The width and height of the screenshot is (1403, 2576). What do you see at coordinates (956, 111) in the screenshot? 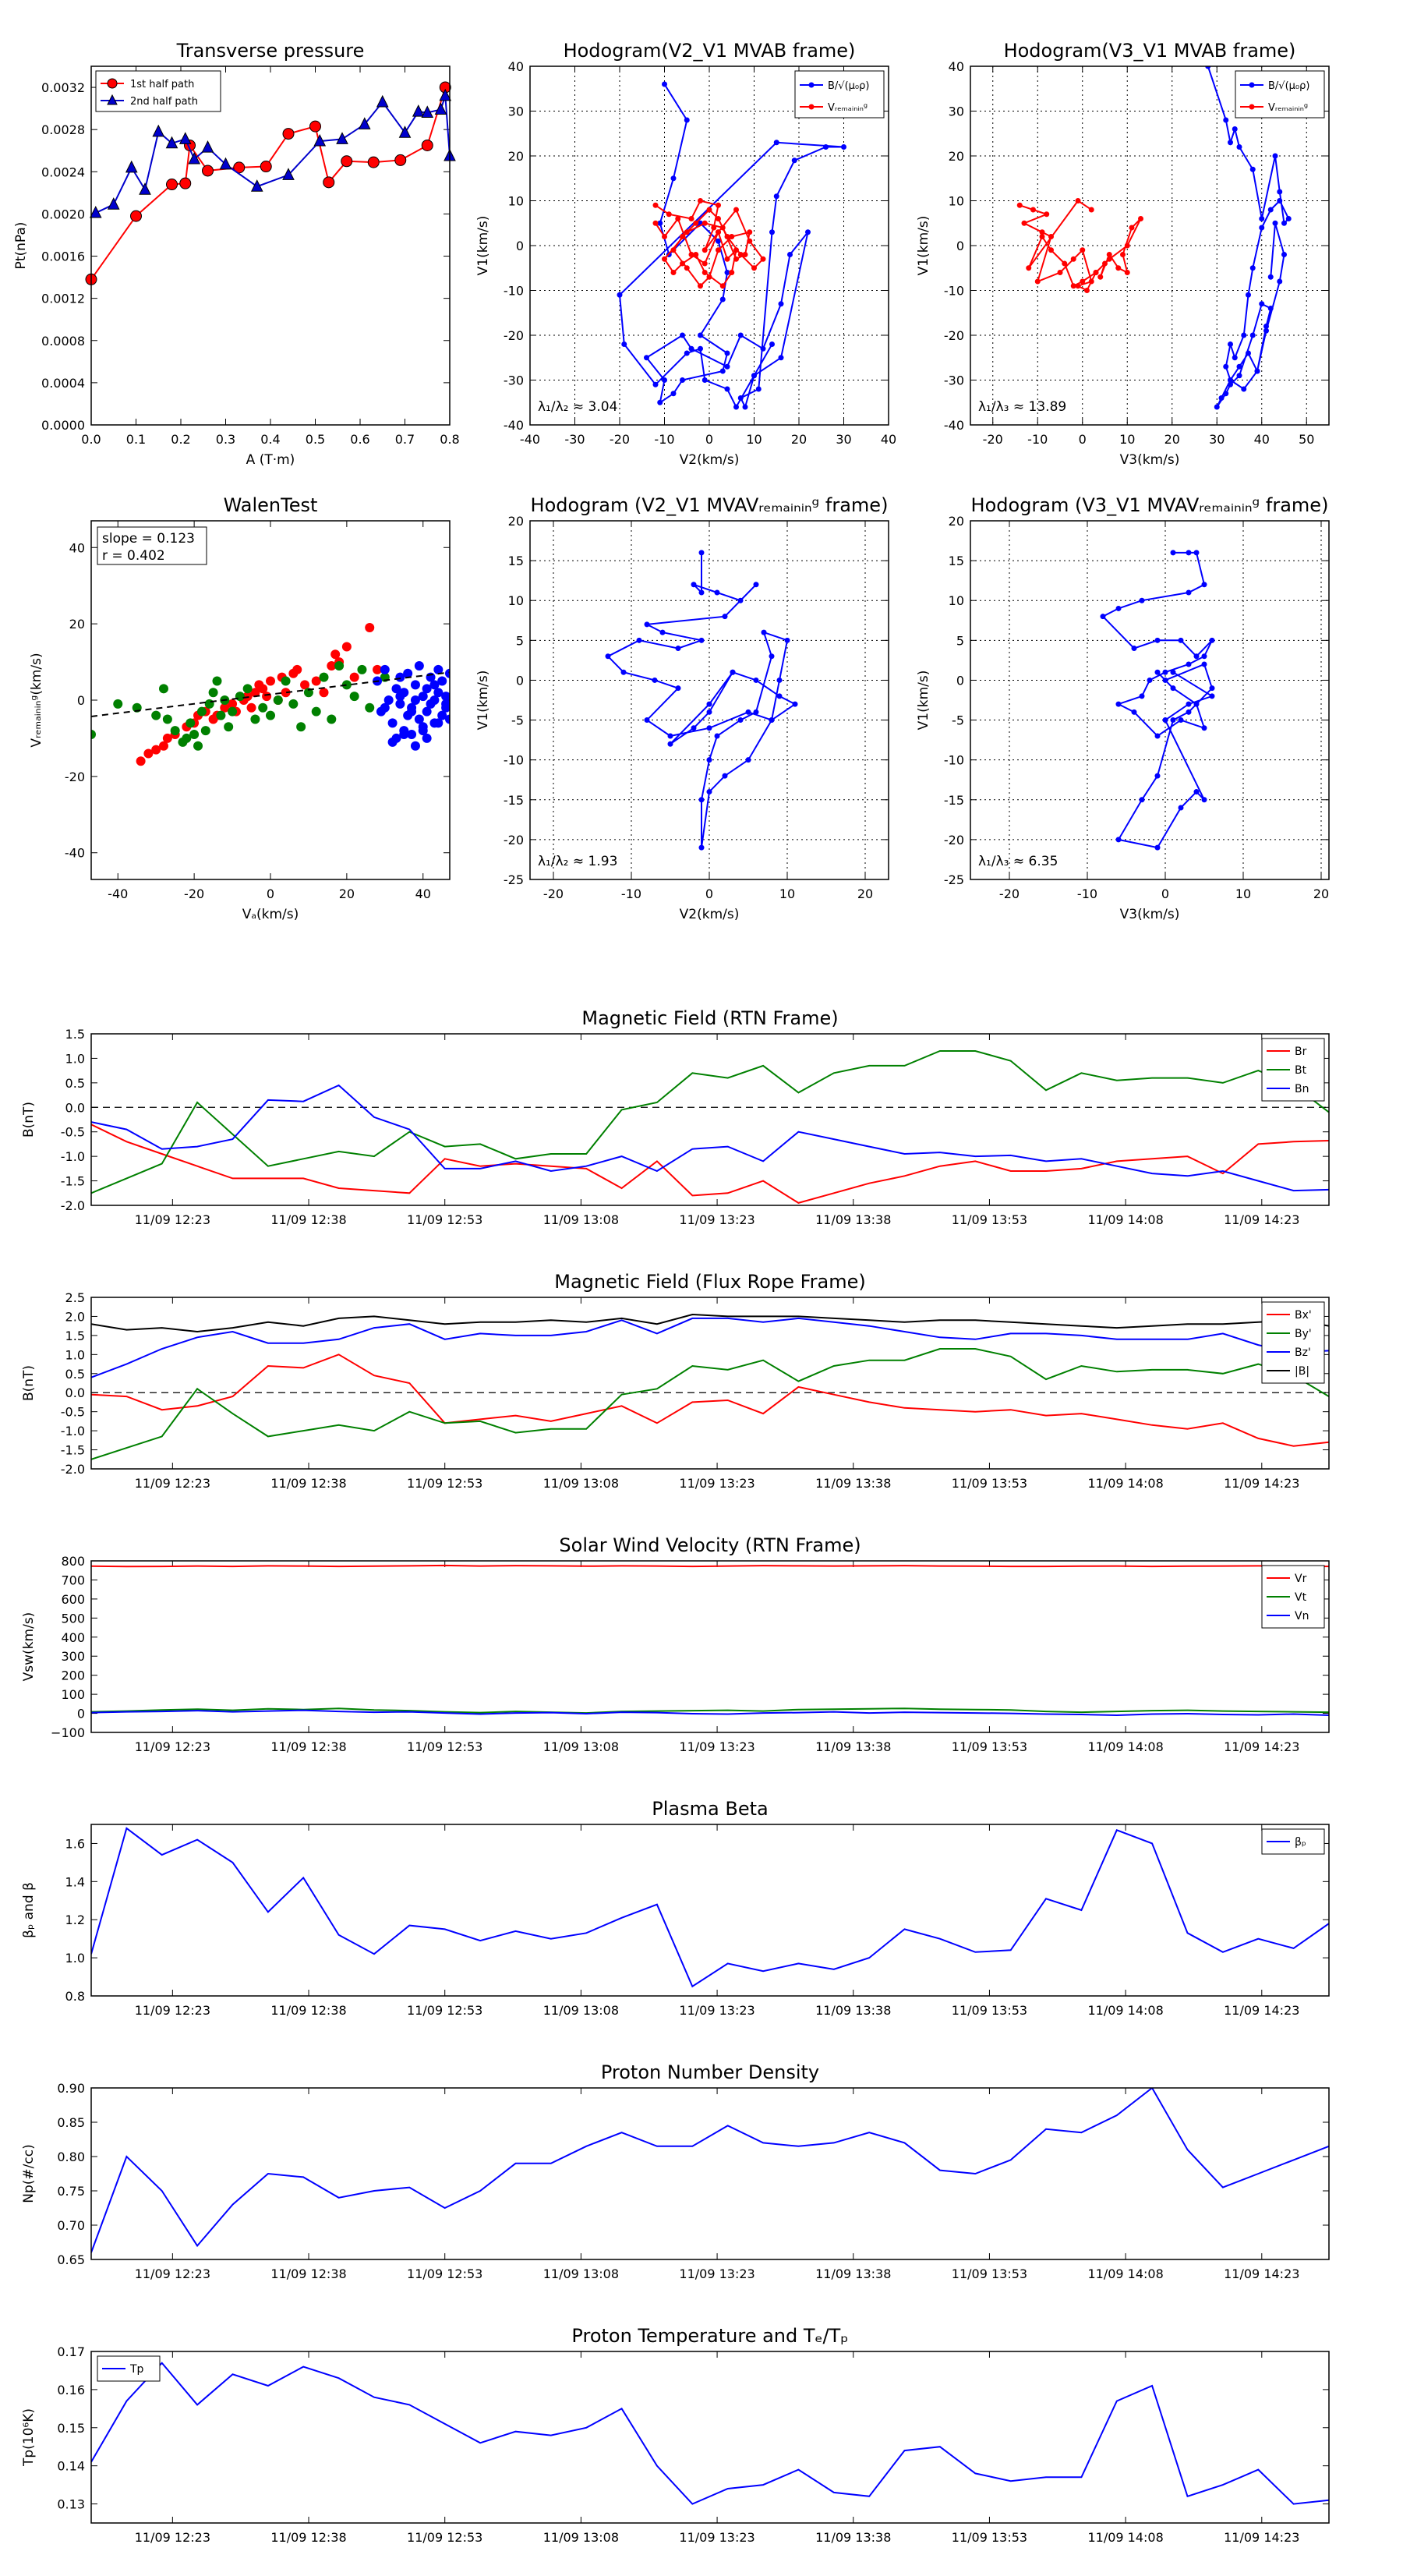
I see `y-tick-label: 30` at bounding box center [956, 111].